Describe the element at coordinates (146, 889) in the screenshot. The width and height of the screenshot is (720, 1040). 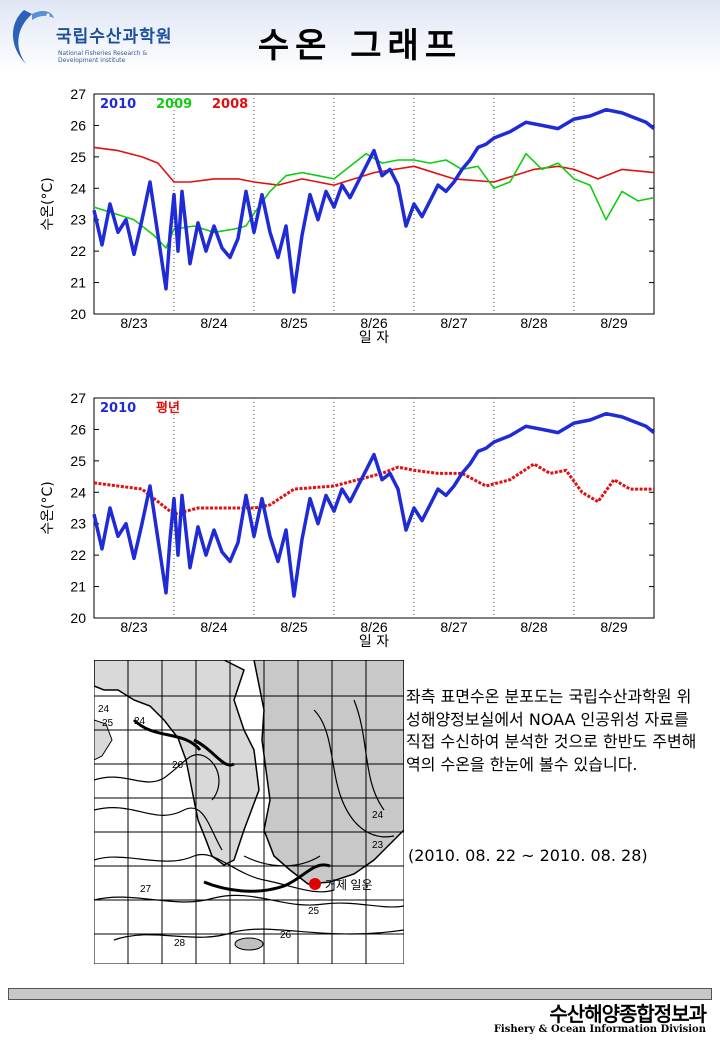
I see `contour-label: 27` at that location.